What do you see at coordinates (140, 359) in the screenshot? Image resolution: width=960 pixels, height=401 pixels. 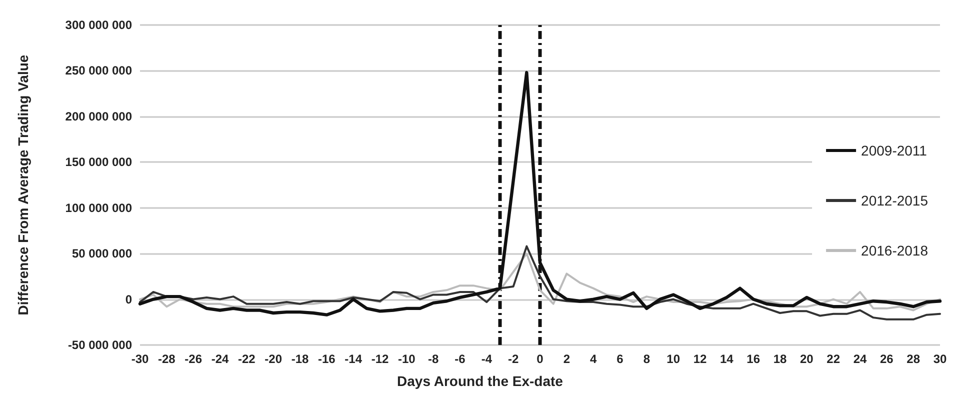 I see `x-tick-label: -30` at bounding box center [140, 359].